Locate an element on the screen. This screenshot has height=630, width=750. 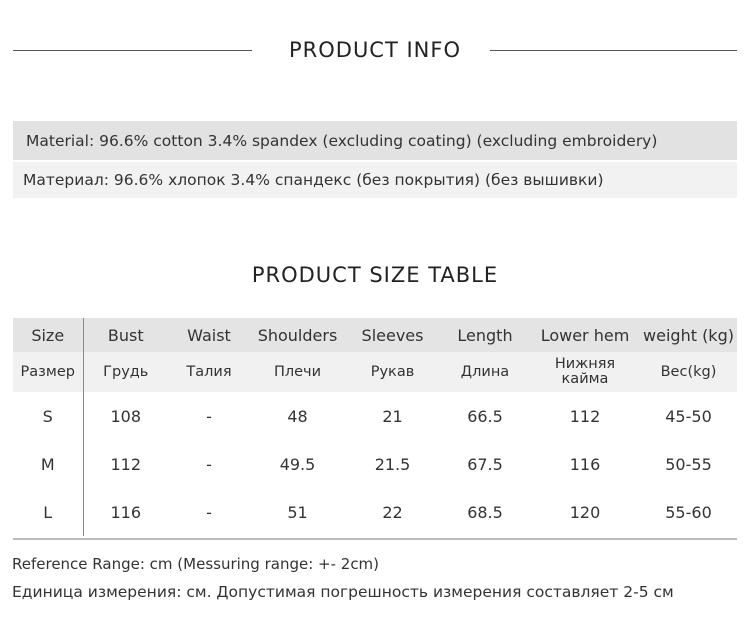
table-bottom-border is located at coordinates (375, 539).